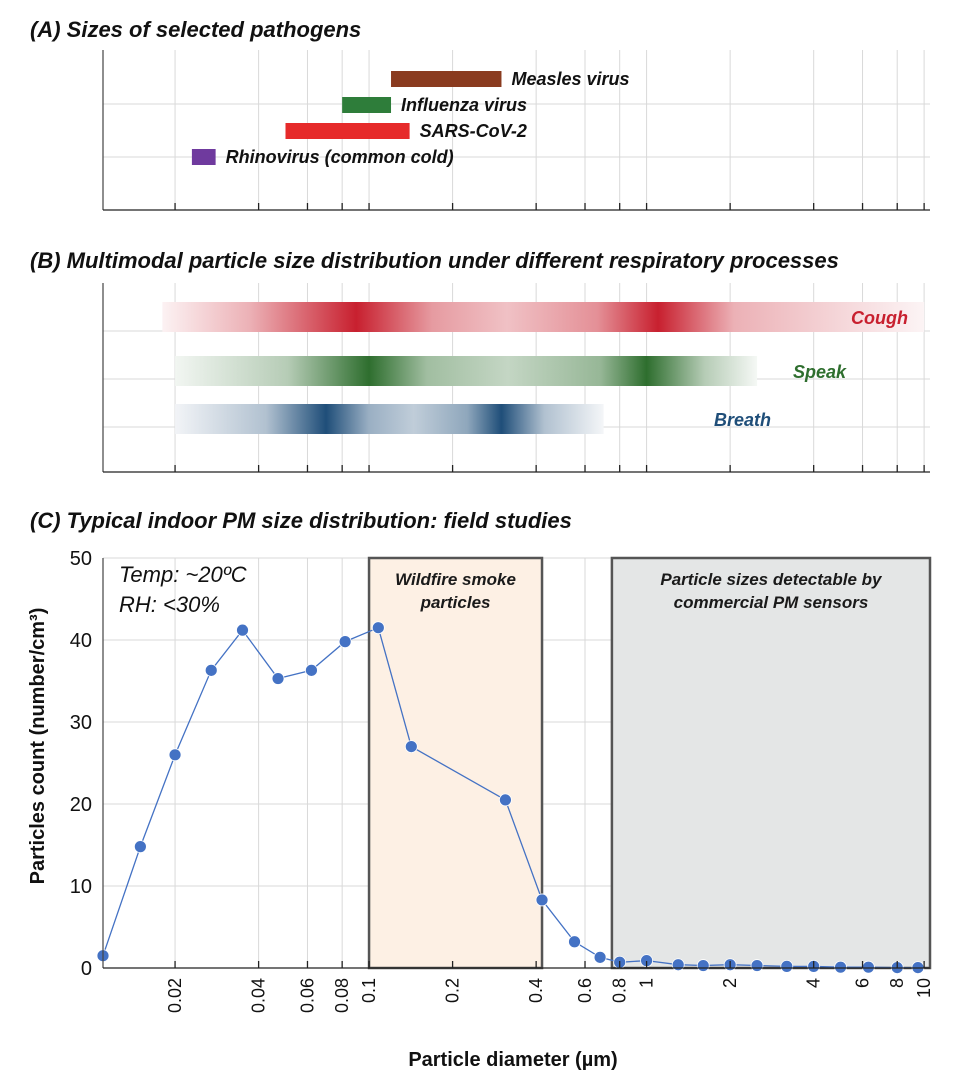 The width and height of the screenshot is (956, 1078). I want to click on y-tick-label: 50, so click(81, 559).